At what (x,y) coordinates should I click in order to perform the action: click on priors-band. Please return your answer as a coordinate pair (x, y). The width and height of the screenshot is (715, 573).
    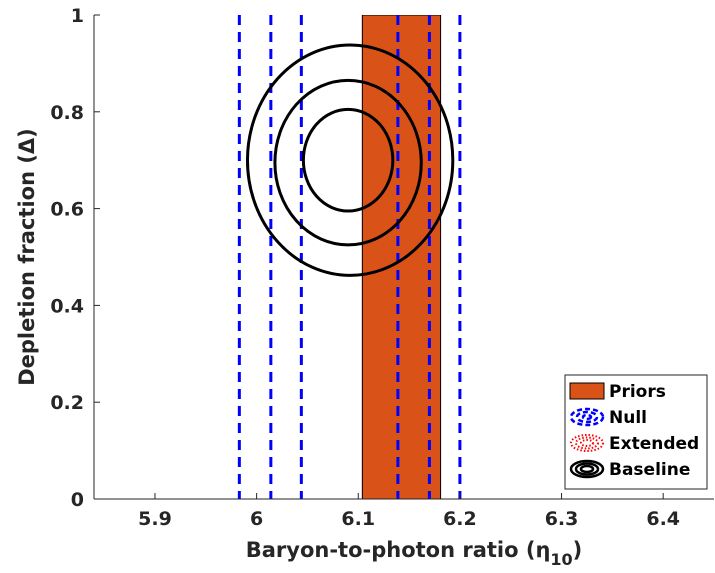
    Looking at the image, I should click on (401, 257).